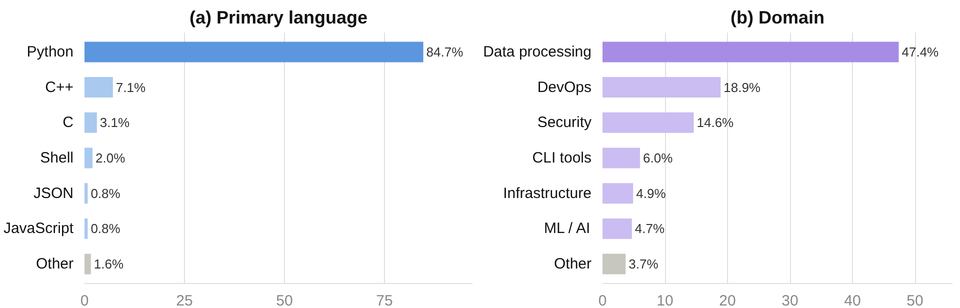 The image size is (960, 308). Describe the element at coordinates (564, 123) in the screenshot. I see `y-tick-label: Security` at that location.